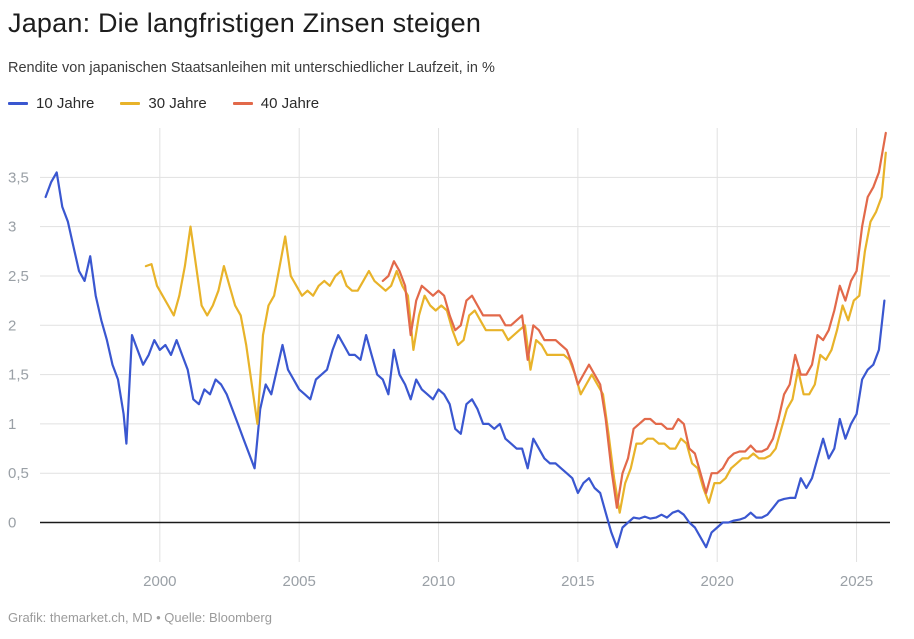 This screenshot has width=914, height=639. What do you see at coordinates (12, 227) in the screenshot?
I see `y-axis-tick-label: 3` at bounding box center [12, 227].